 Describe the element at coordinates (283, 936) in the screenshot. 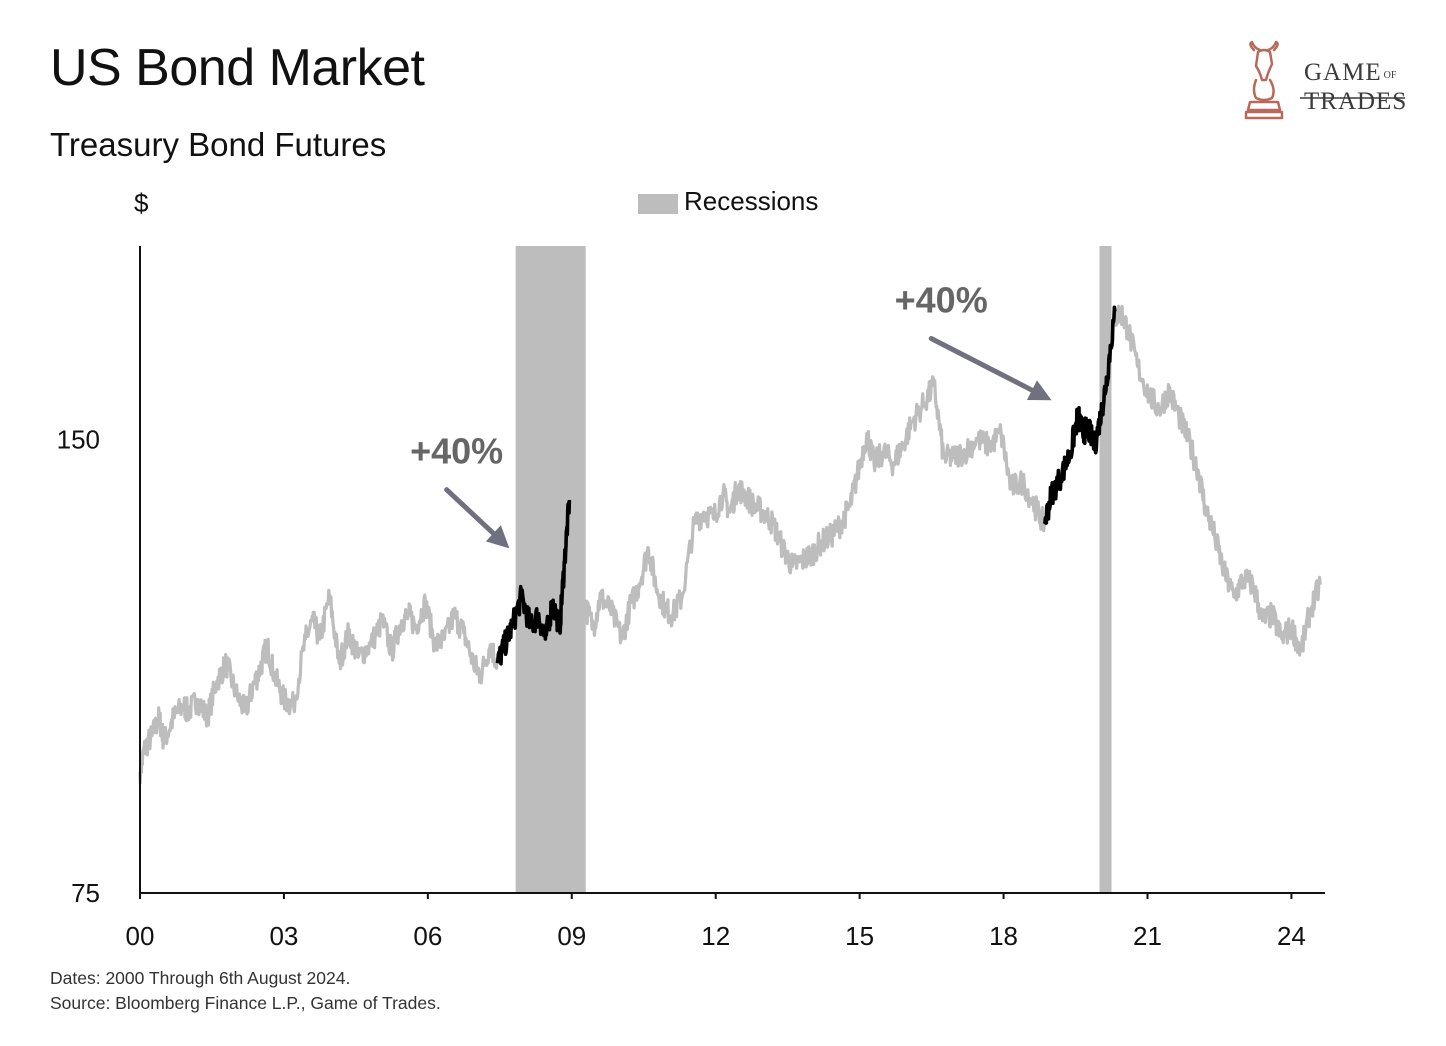

I see `x-tick-label-03: 03` at that location.